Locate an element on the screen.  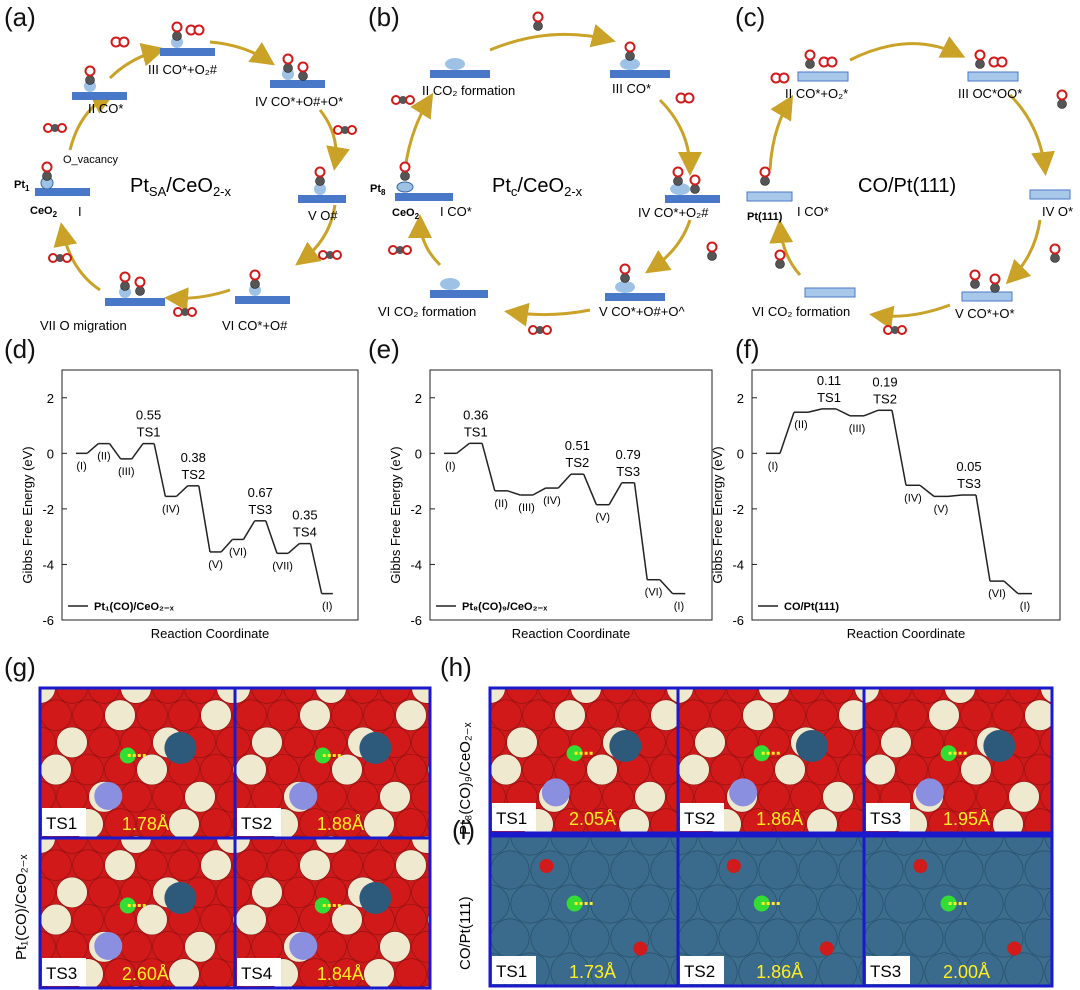
o-atom is located at coordinates (733, 866).